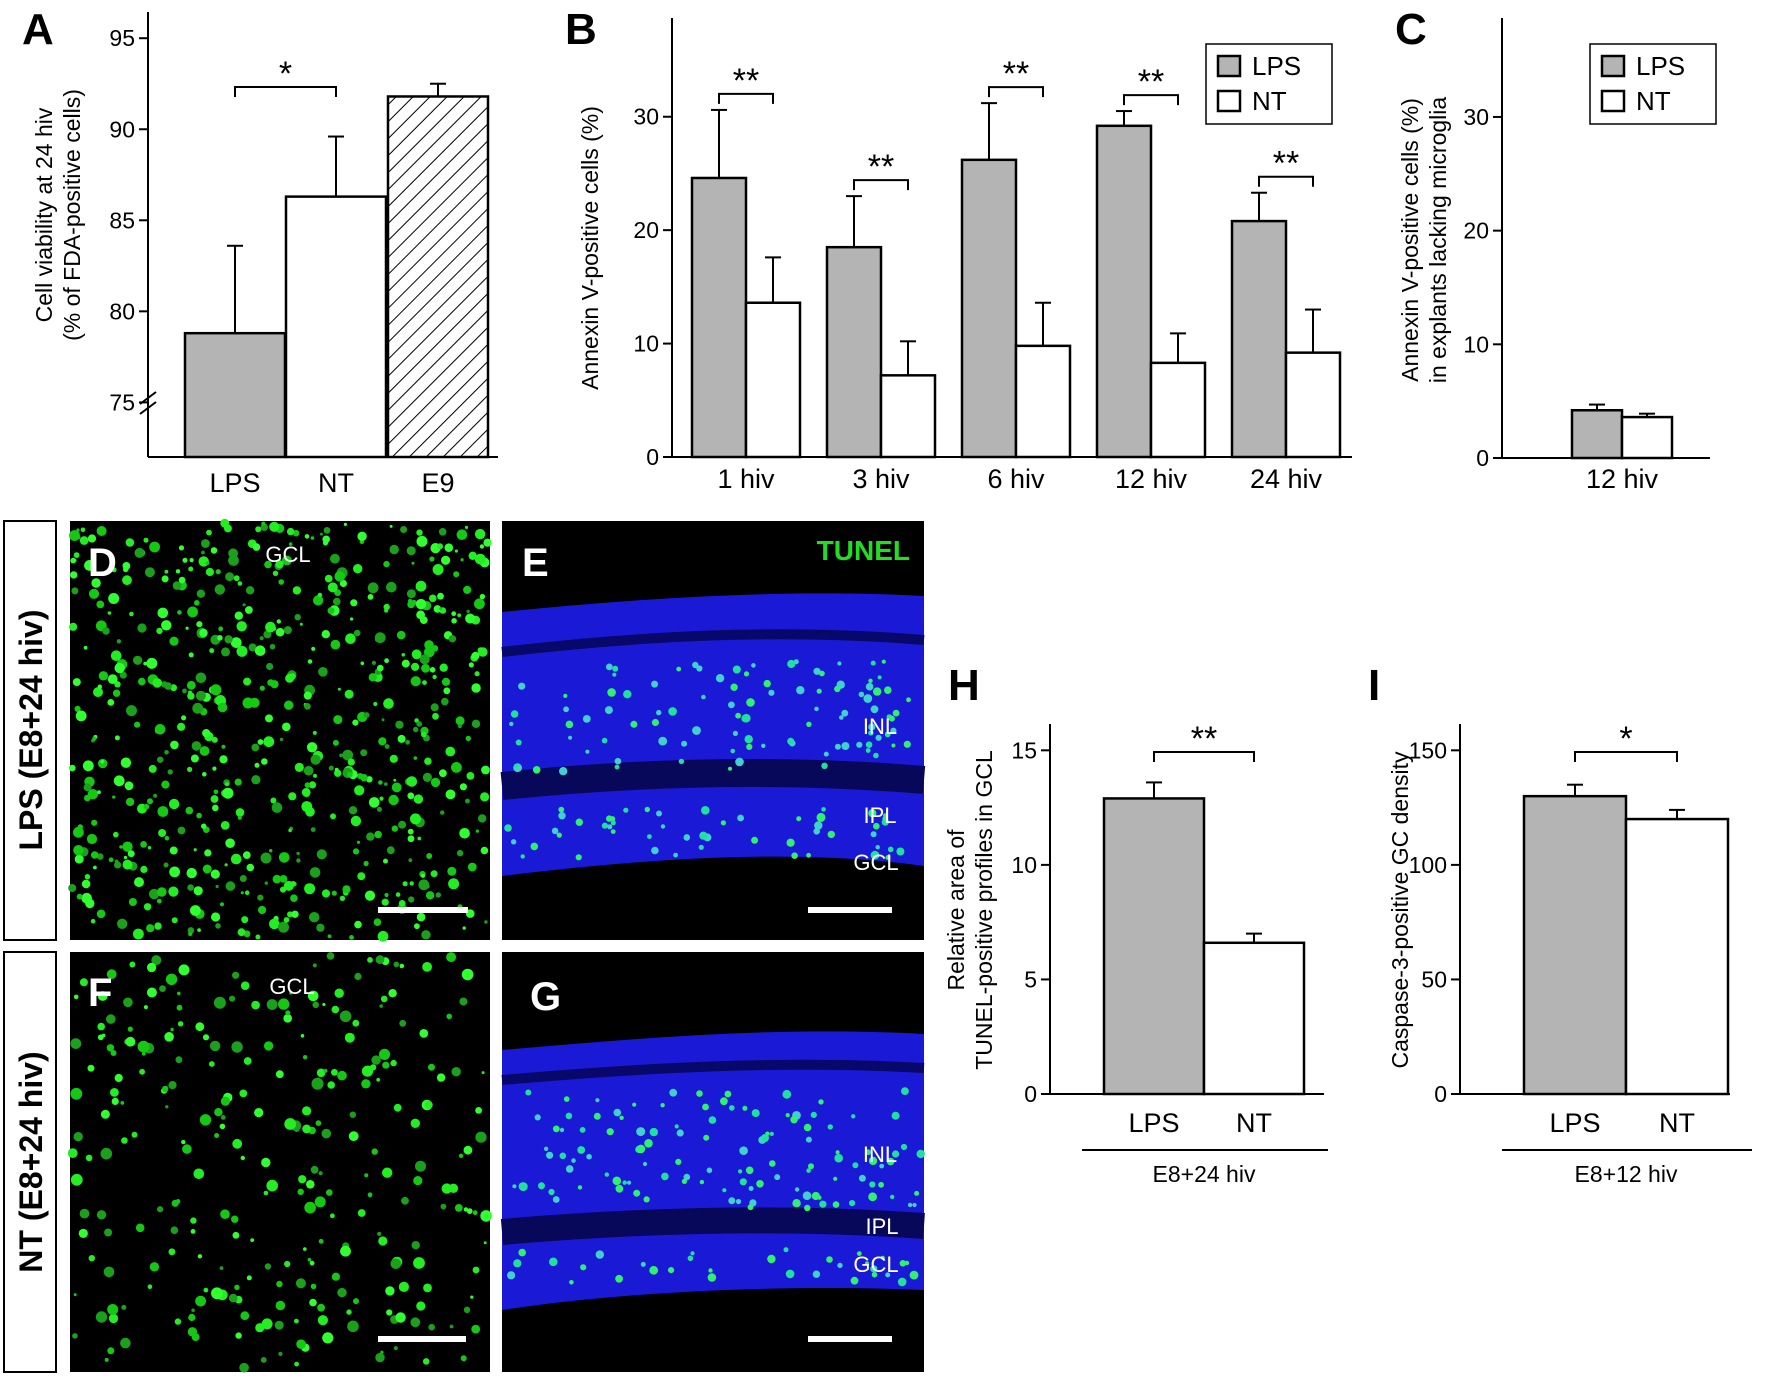  Describe the element at coordinates (875, 1264) in the screenshot. I see `micrograph-g-gcl-label: GCL` at that location.